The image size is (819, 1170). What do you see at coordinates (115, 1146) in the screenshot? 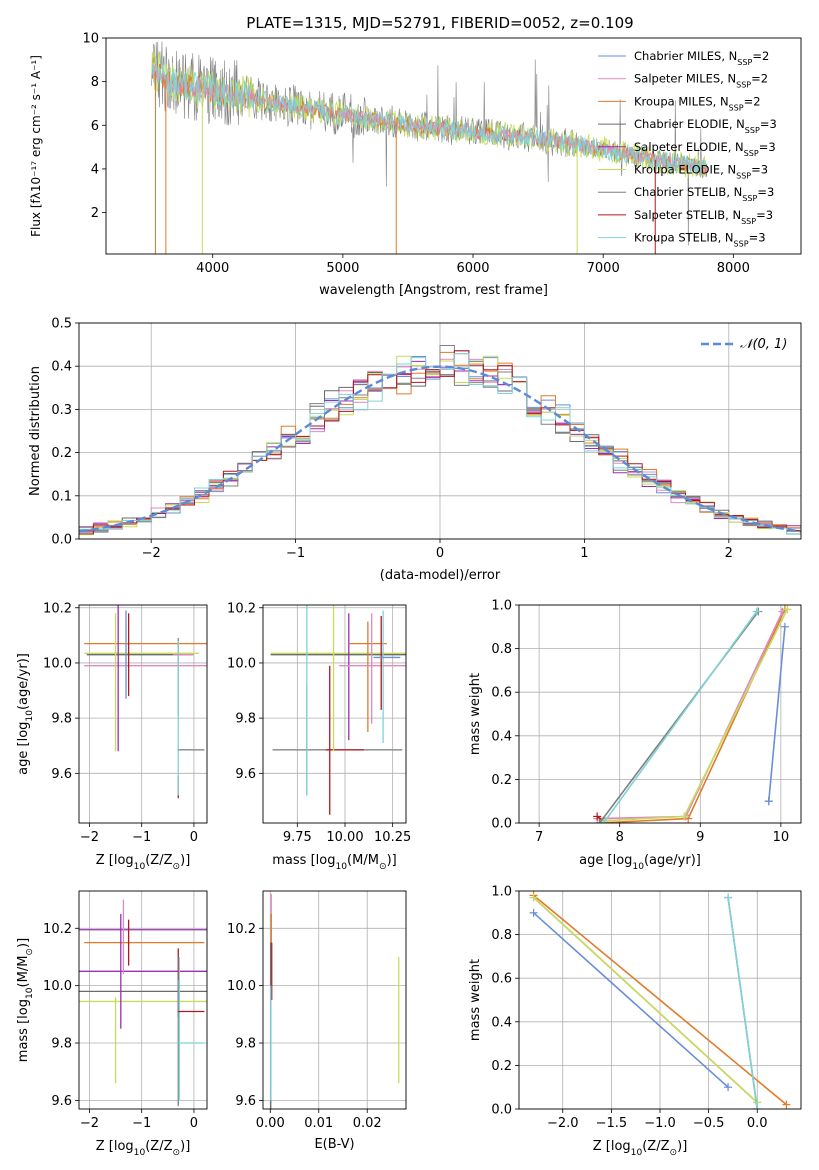
I see `massZ-xlabel-part: Z [log` at bounding box center [115, 1146].